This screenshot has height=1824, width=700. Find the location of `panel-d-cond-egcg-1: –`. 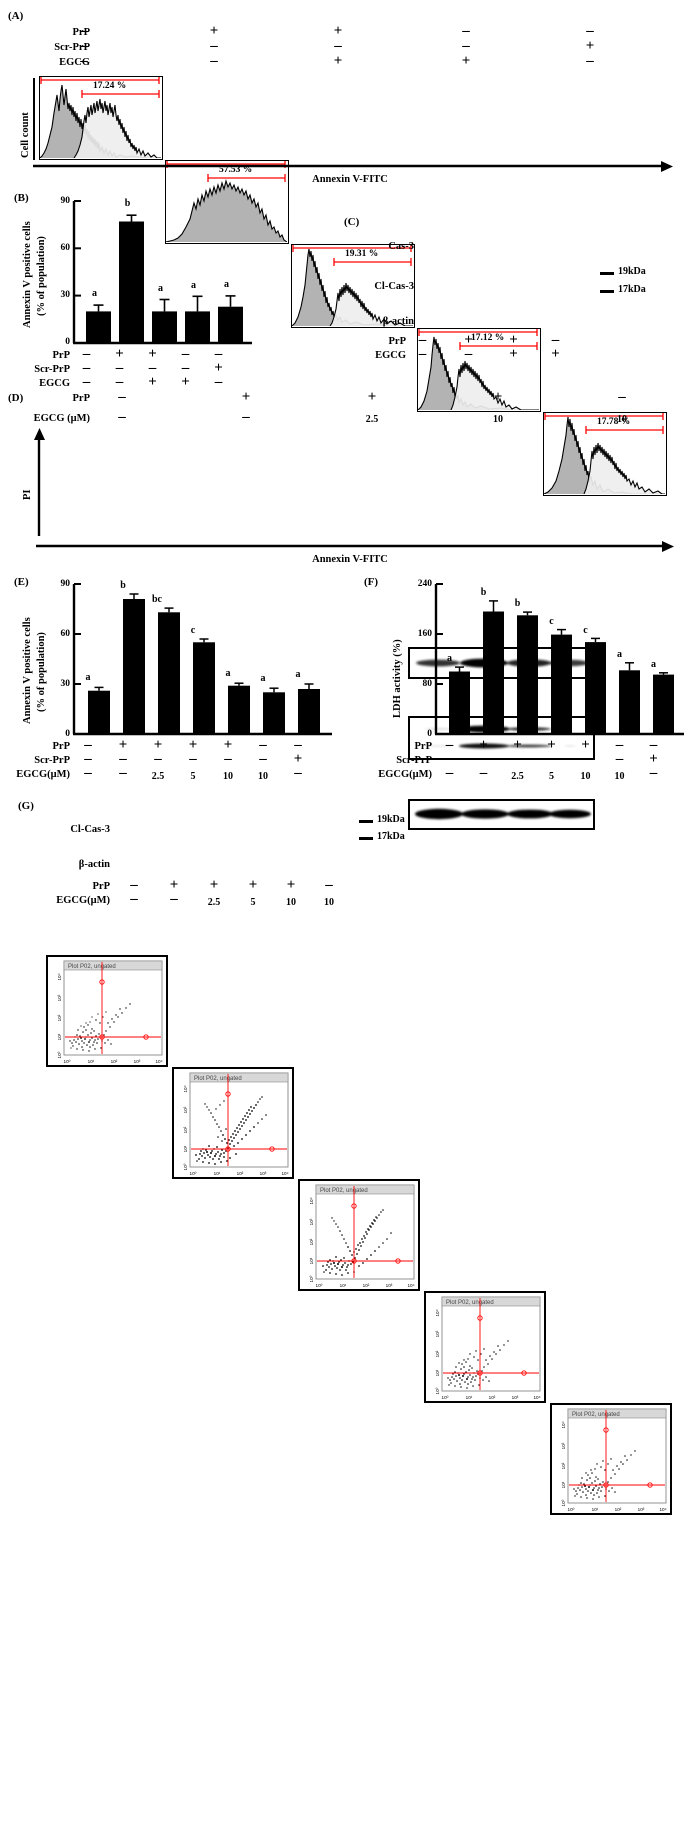

panel-d-cond-egcg-1: – is located at coordinates (122, 417).